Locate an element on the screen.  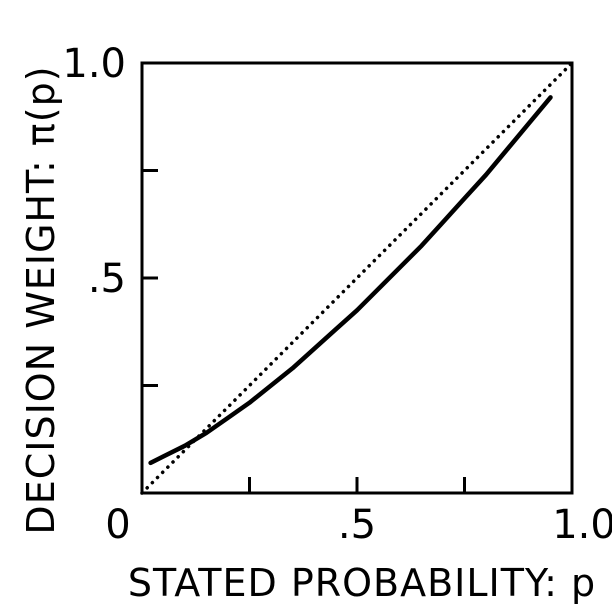
x-tick-label-2: .5 is located at coordinates (357, 525).